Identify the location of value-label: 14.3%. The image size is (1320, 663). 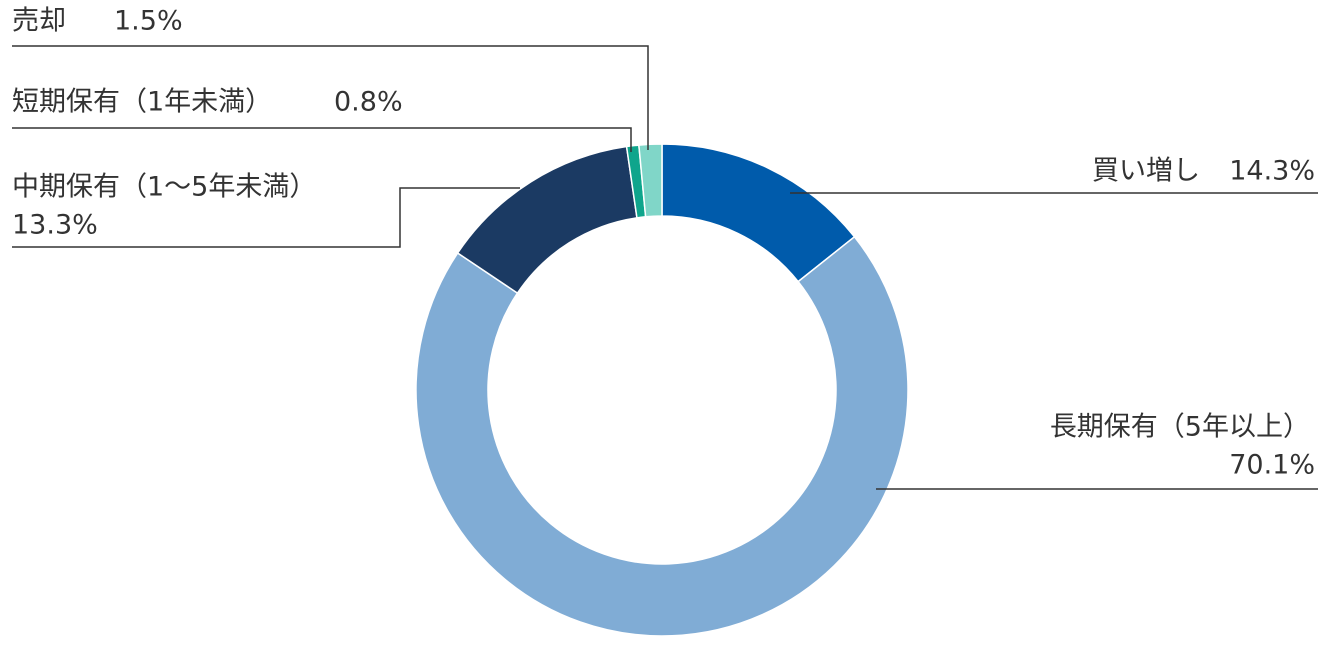
(1272, 171).